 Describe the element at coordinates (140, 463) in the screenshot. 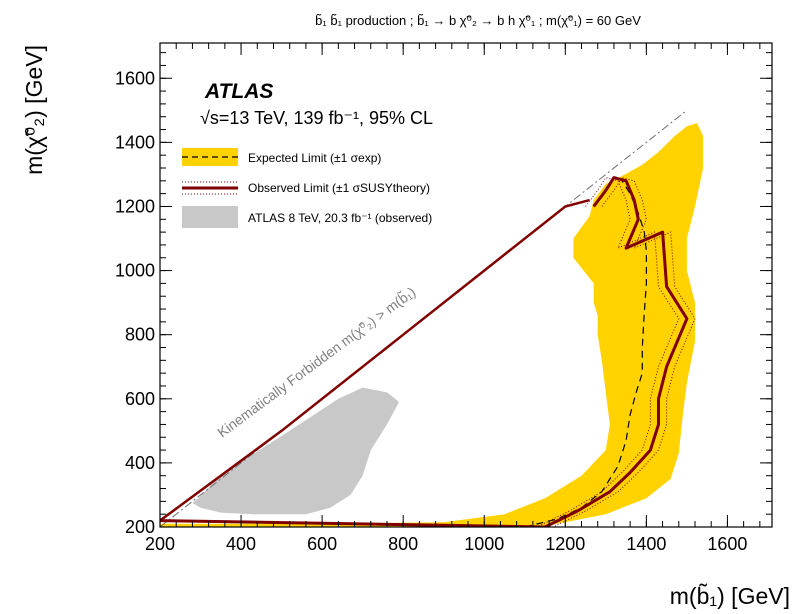

I see `y-tick-label: 400` at that location.